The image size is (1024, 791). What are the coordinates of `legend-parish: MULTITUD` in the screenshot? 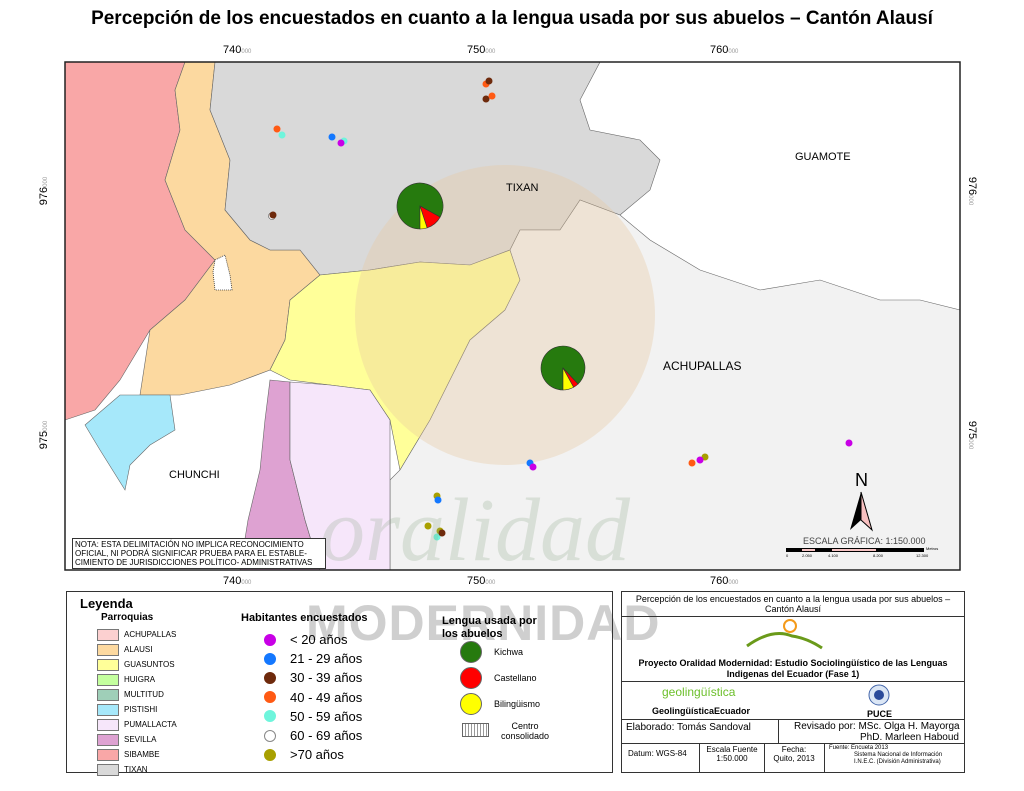 It's located at (137, 694).